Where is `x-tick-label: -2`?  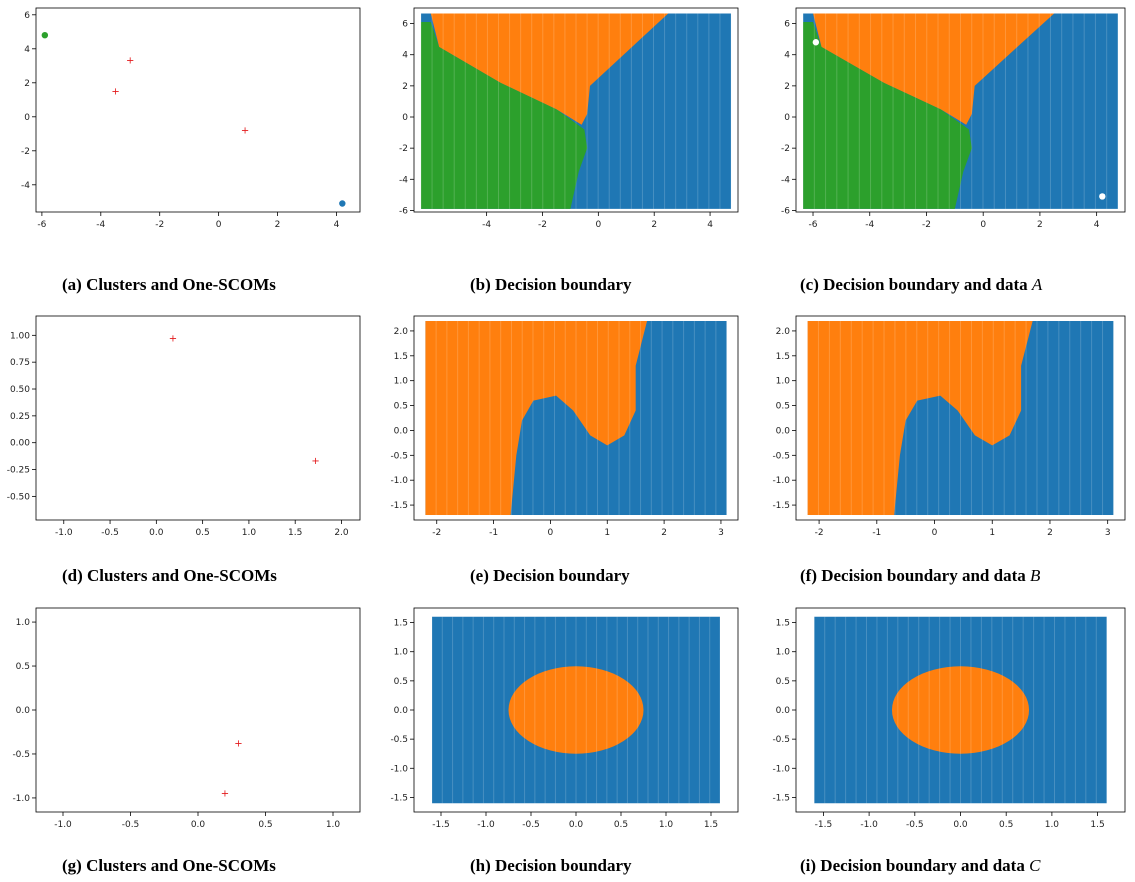 x-tick-label: -2 is located at coordinates (819, 533).